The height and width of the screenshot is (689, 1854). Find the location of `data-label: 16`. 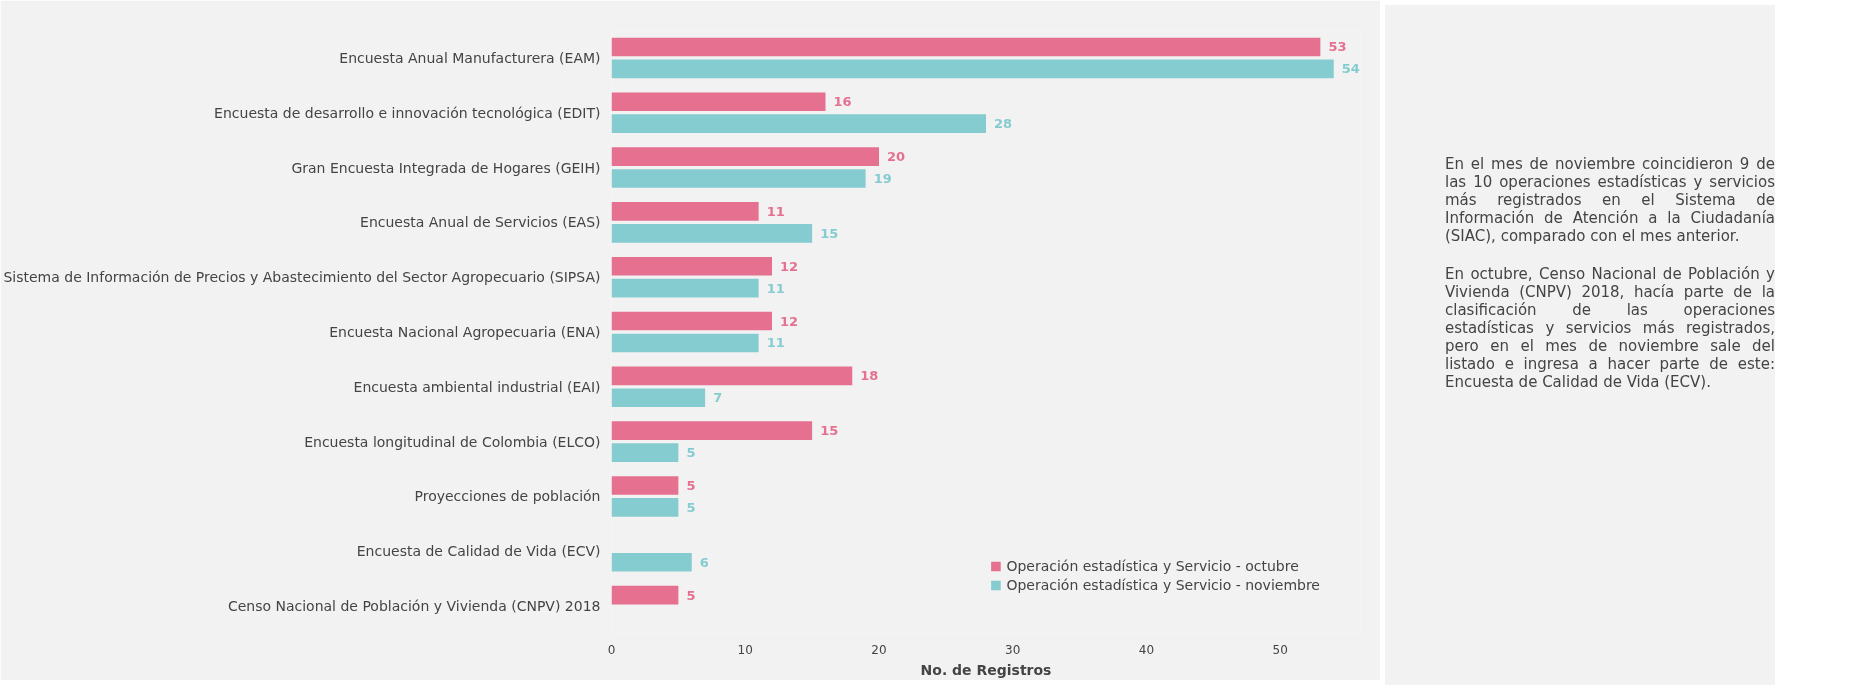

data-label: 16 is located at coordinates (842, 102).